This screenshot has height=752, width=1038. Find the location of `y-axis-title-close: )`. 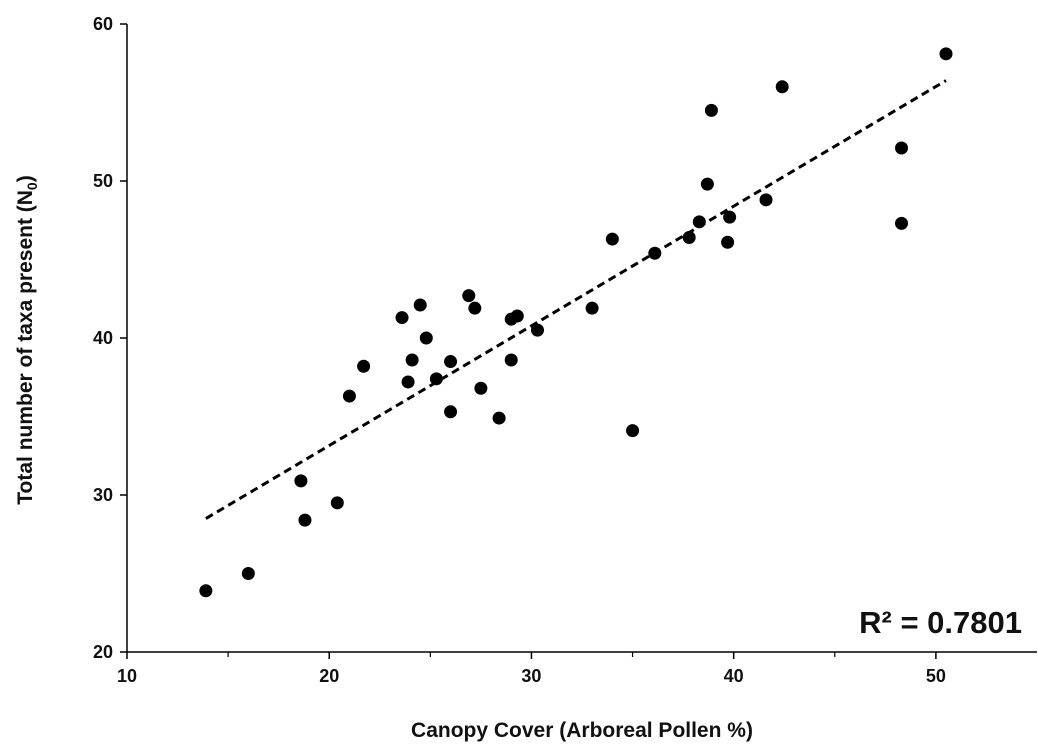

y-axis-title-close: ) is located at coordinates (25, 178).